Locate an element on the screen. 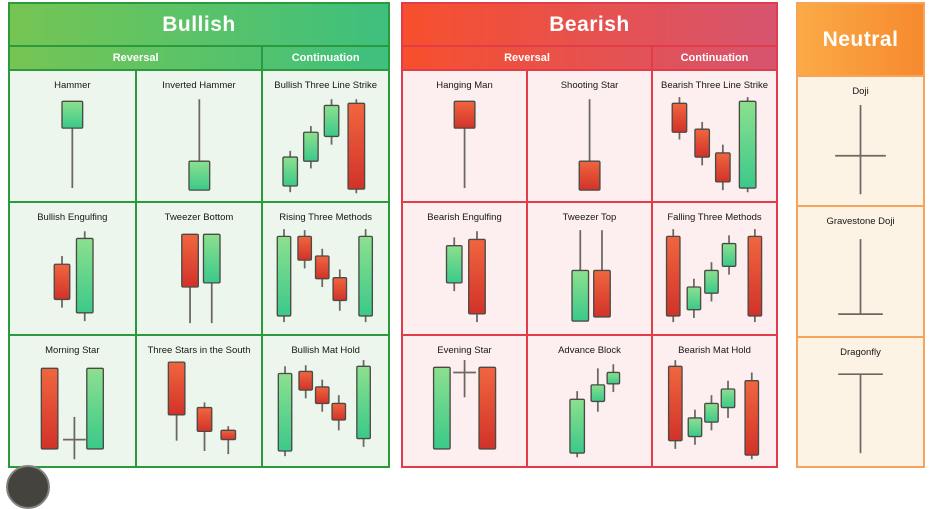 The width and height of the screenshot is (930, 509). bearish-reversal-subheader: Reversal is located at coordinates (527, 58).